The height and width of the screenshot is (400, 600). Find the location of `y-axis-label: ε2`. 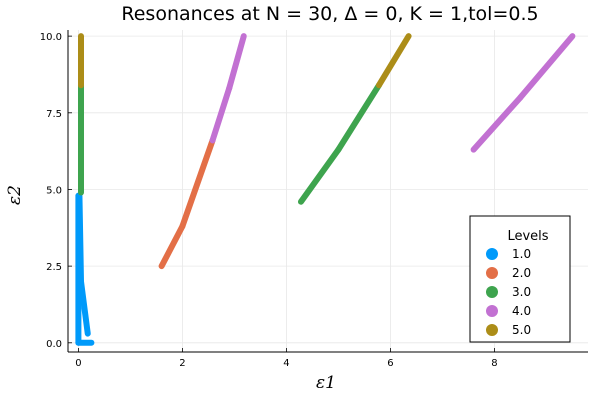

y-axis-label: ε2 is located at coordinates (15, 195).